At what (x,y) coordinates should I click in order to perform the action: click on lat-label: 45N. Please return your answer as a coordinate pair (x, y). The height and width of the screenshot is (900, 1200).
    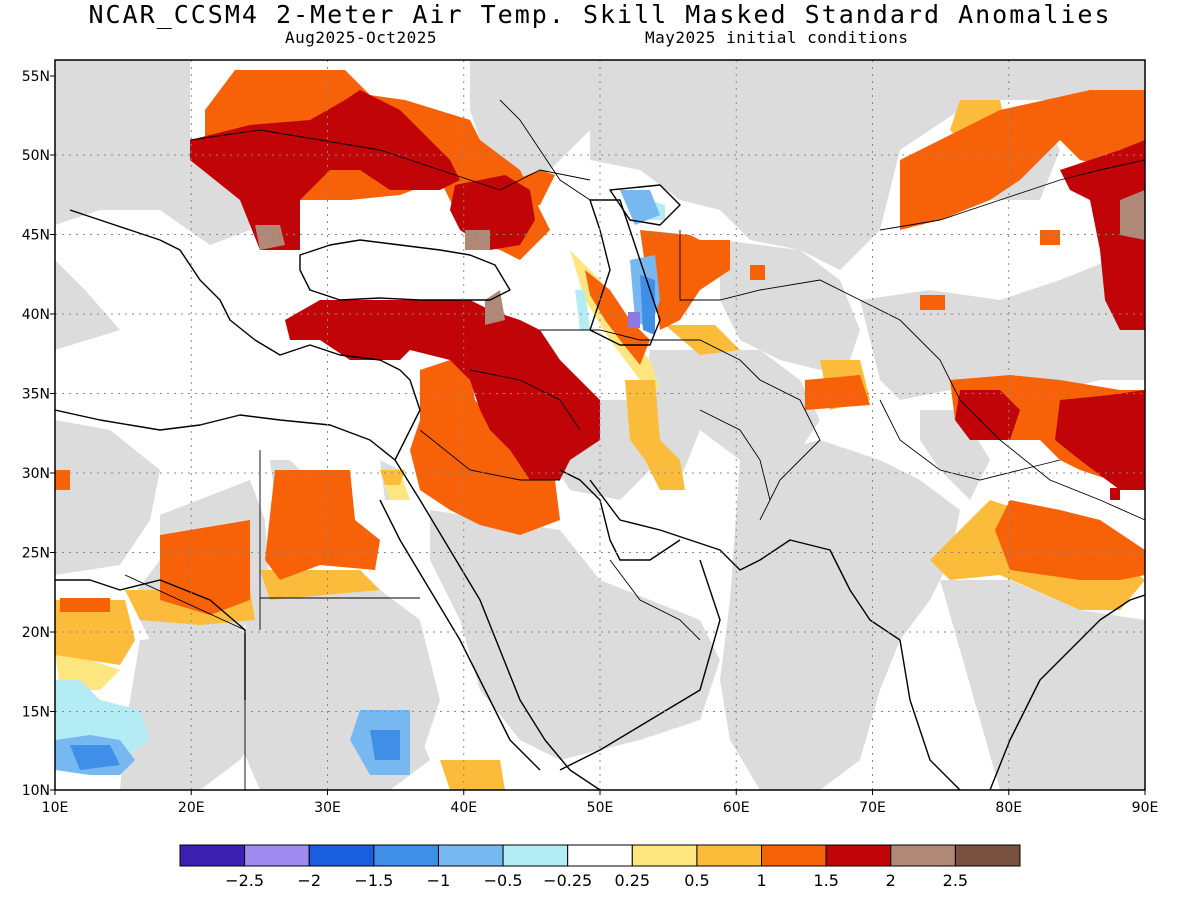
    Looking at the image, I should click on (36, 236).